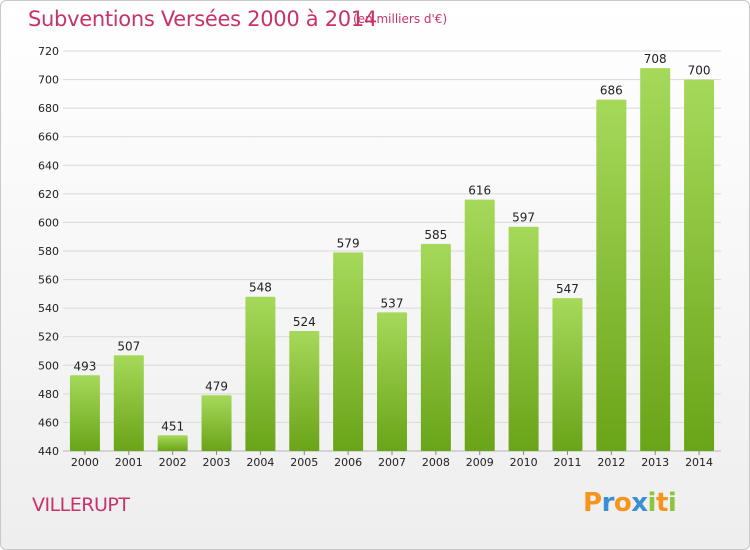 This screenshot has height=550, width=750. What do you see at coordinates (48, 337) in the screenshot?
I see `y-tick-label: 520` at bounding box center [48, 337].